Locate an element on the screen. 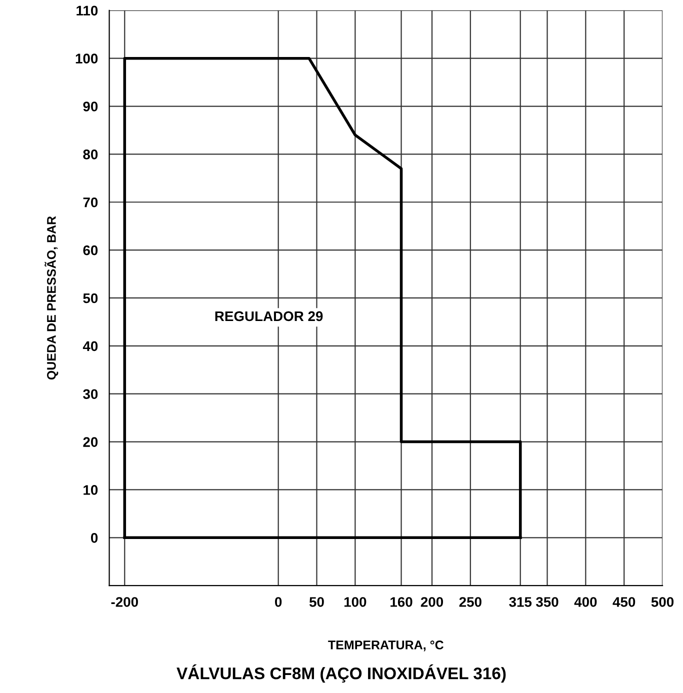  annotation: REGULADOR 29 is located at coordinates (269, 316).